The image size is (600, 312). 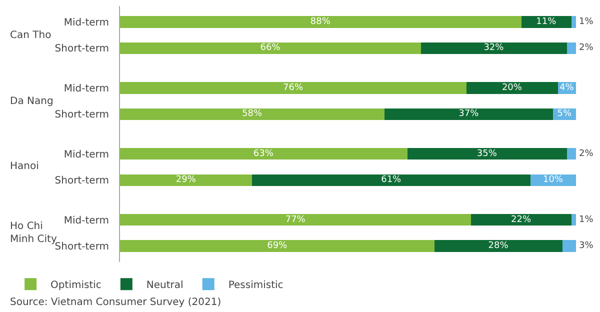 What do you see at coordinates (494, 48) in the screenshot?
I see `data-label: 32%` at bounding box center [494, 48].